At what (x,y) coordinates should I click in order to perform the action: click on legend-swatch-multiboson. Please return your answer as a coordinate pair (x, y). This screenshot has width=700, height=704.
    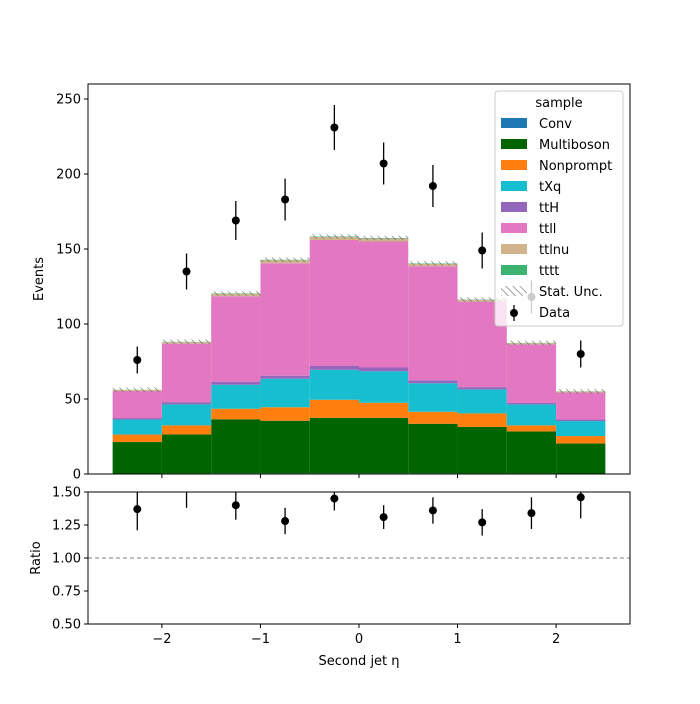
    Looking at the image, I should click on (514, 144).